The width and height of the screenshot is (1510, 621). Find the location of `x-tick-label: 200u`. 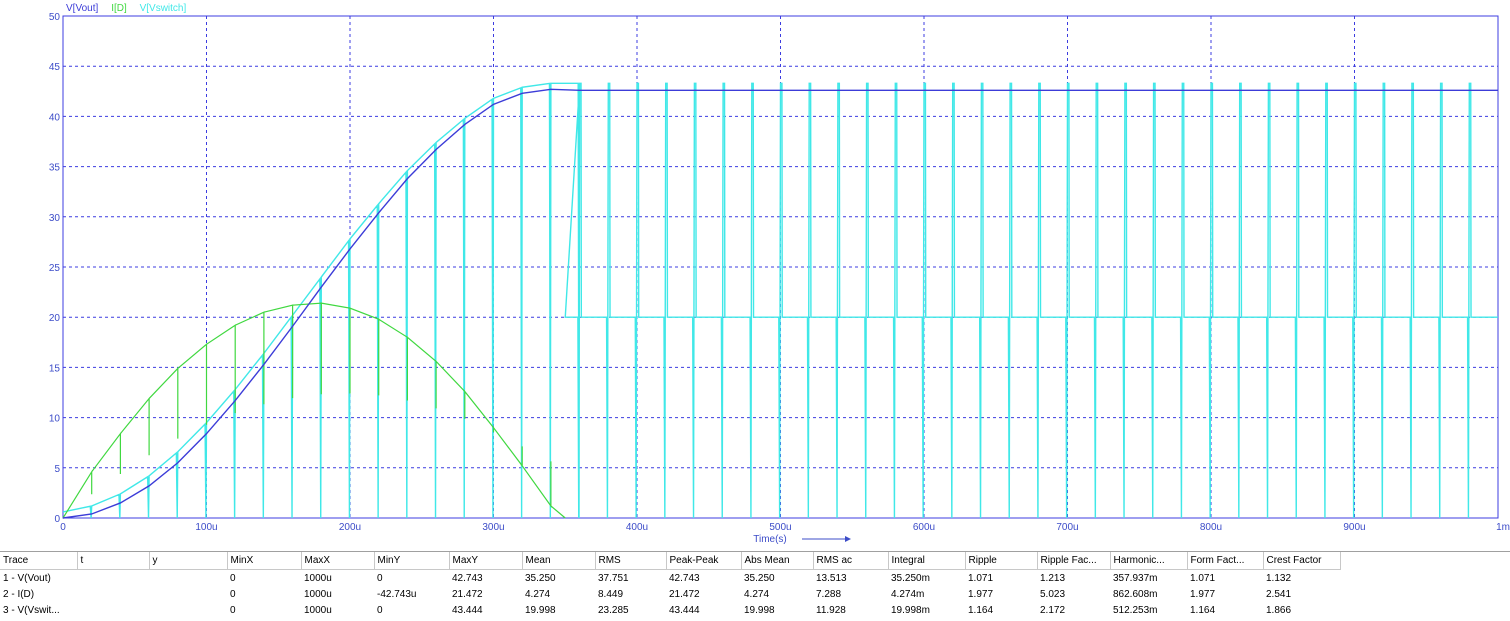

x-tick-label: 200u is located at coordinates (350, 527).